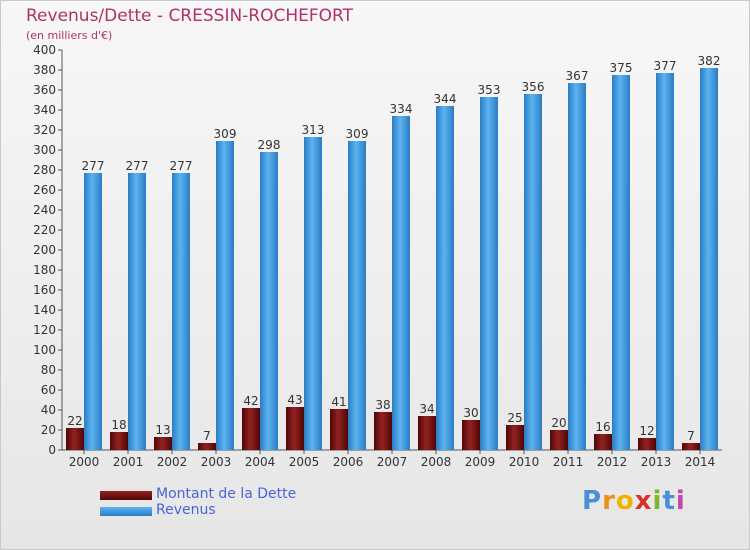  I want to click on x-tick-label: 2007, so click(392, 462).